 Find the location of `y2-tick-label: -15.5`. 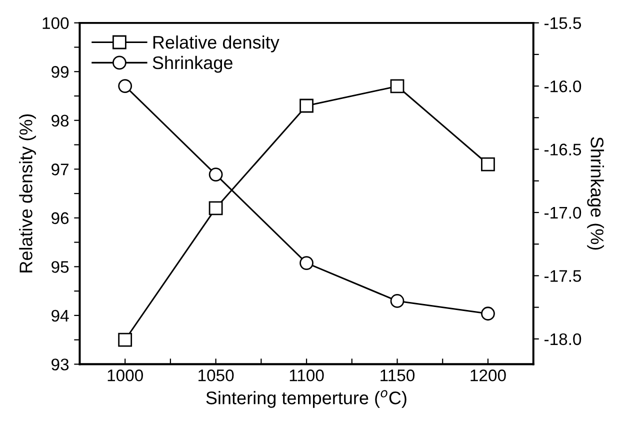

y2-tick-label: -15.5 is located at coordinates (563, 23).